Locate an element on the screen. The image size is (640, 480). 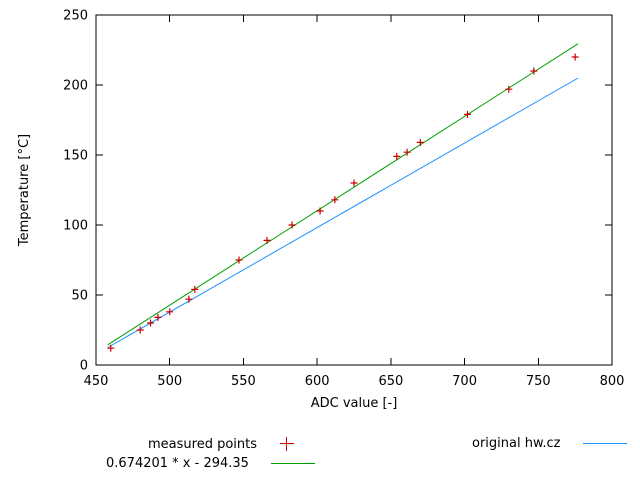
legend-entry-original-hwcz: original hw.cz is located at coordinates (549, 443).